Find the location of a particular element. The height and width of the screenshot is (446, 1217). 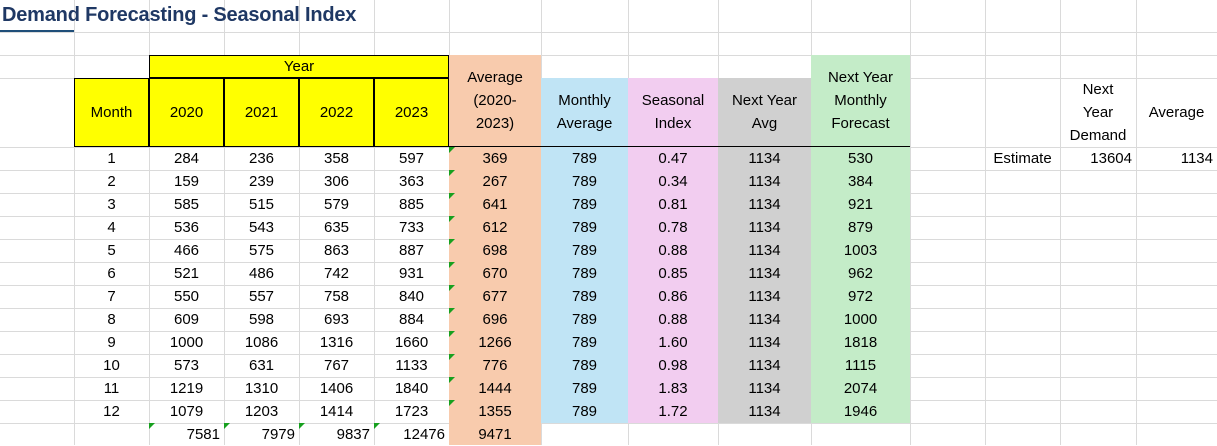

monthly-average-header: Monthly Average is located at coordinates (584, 112).